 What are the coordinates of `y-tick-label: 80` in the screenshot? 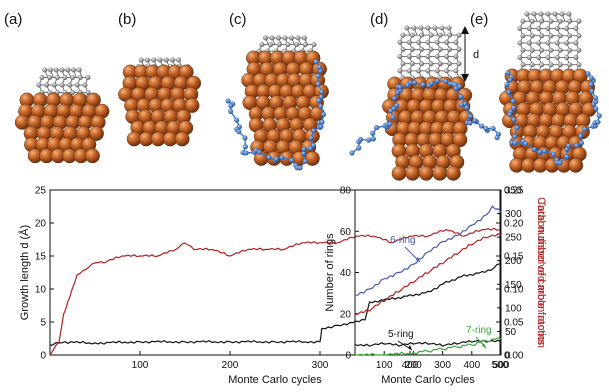 It's located at (346, 191).